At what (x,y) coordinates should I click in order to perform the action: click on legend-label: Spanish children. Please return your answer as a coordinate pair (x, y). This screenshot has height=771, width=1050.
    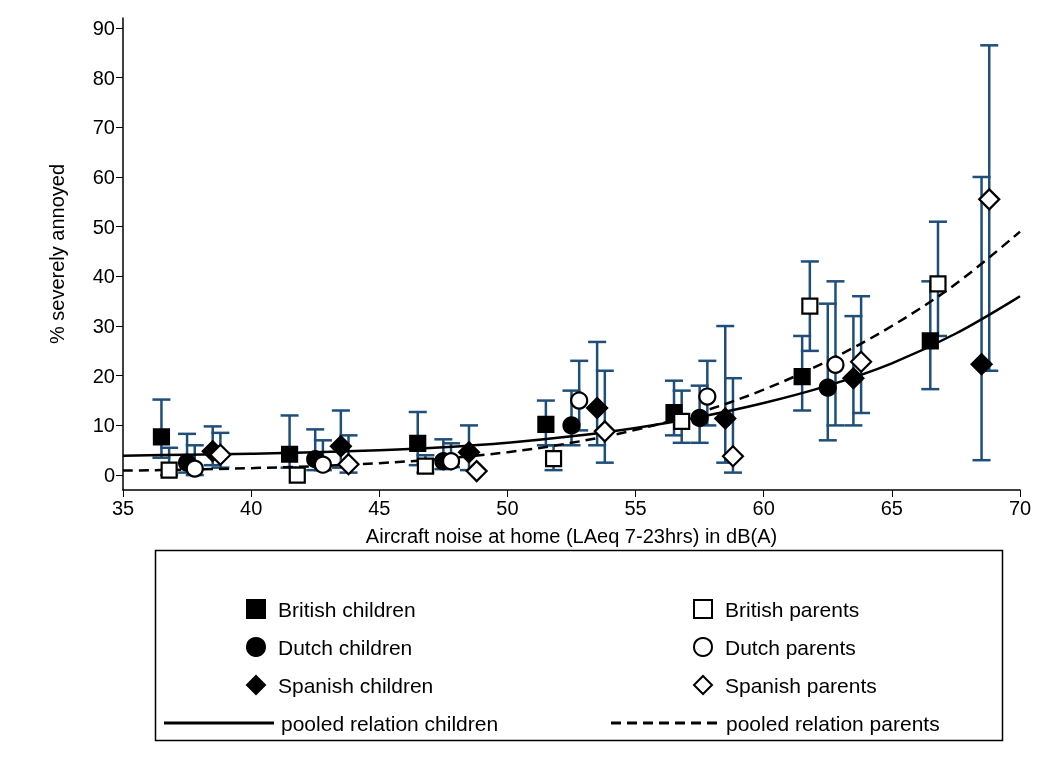
    Looking at the image, I should click on (356, 685).